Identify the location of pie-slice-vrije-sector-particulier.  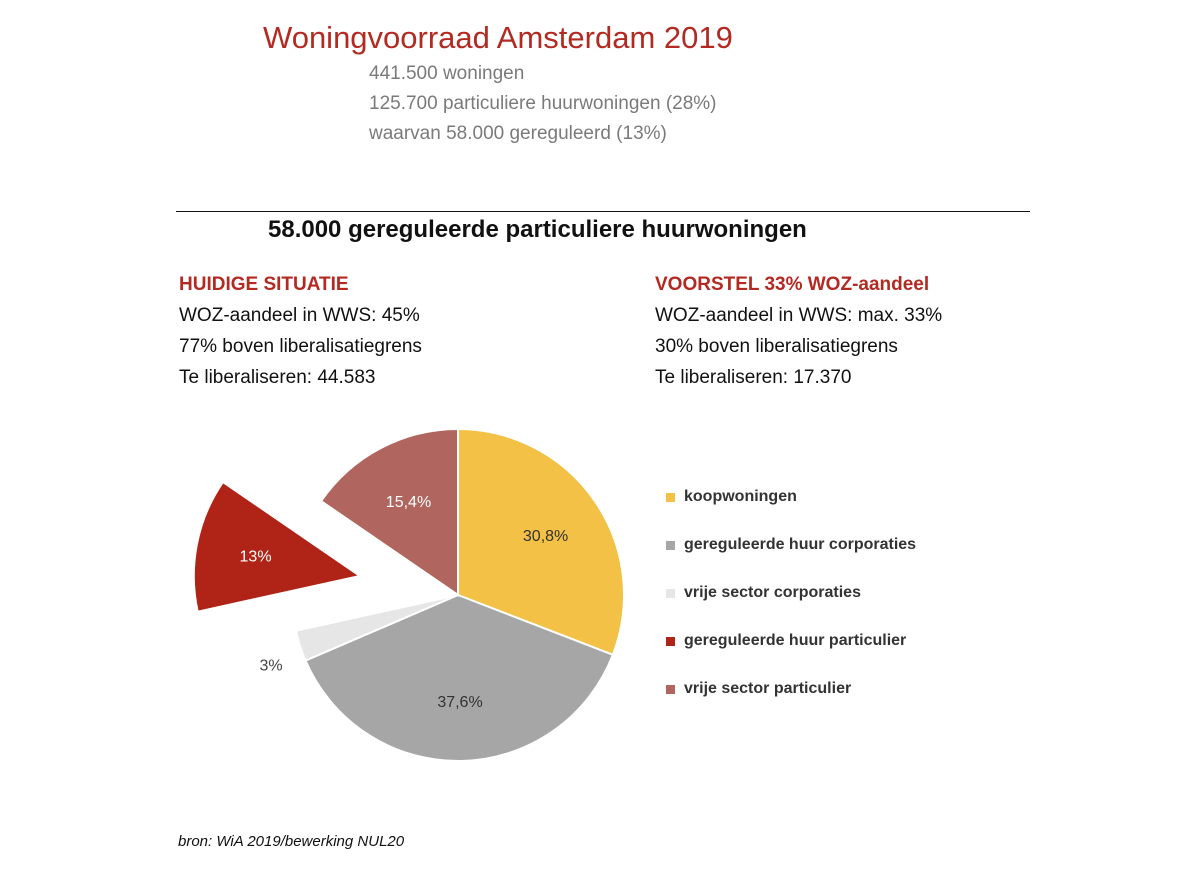
(389, 512).